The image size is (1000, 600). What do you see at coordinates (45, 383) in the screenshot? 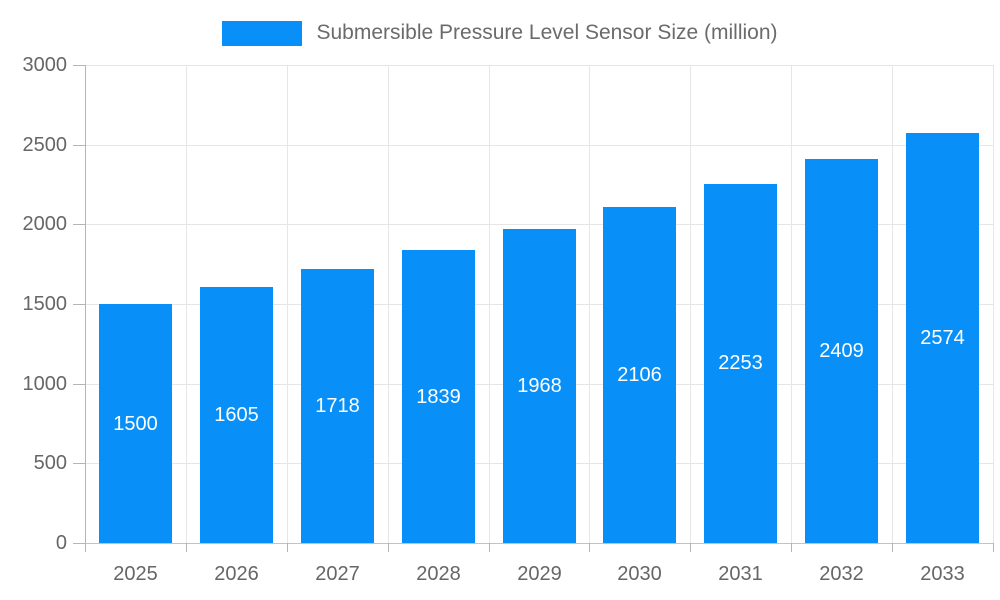
I see `y-axis-label: 1000` at bounding box center [45, 383].